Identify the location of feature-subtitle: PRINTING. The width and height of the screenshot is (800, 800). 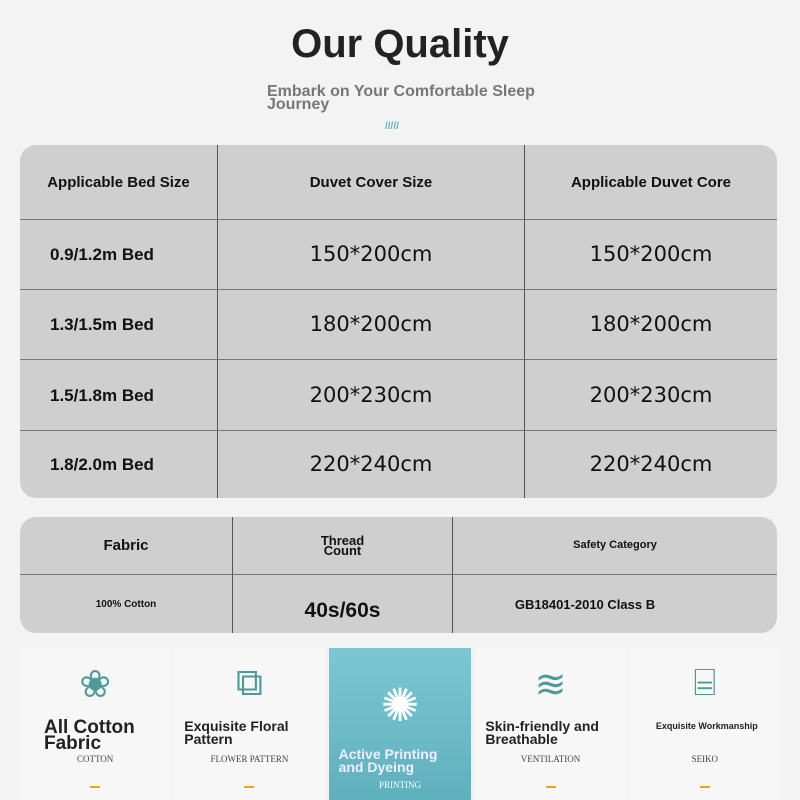
(399, 785).